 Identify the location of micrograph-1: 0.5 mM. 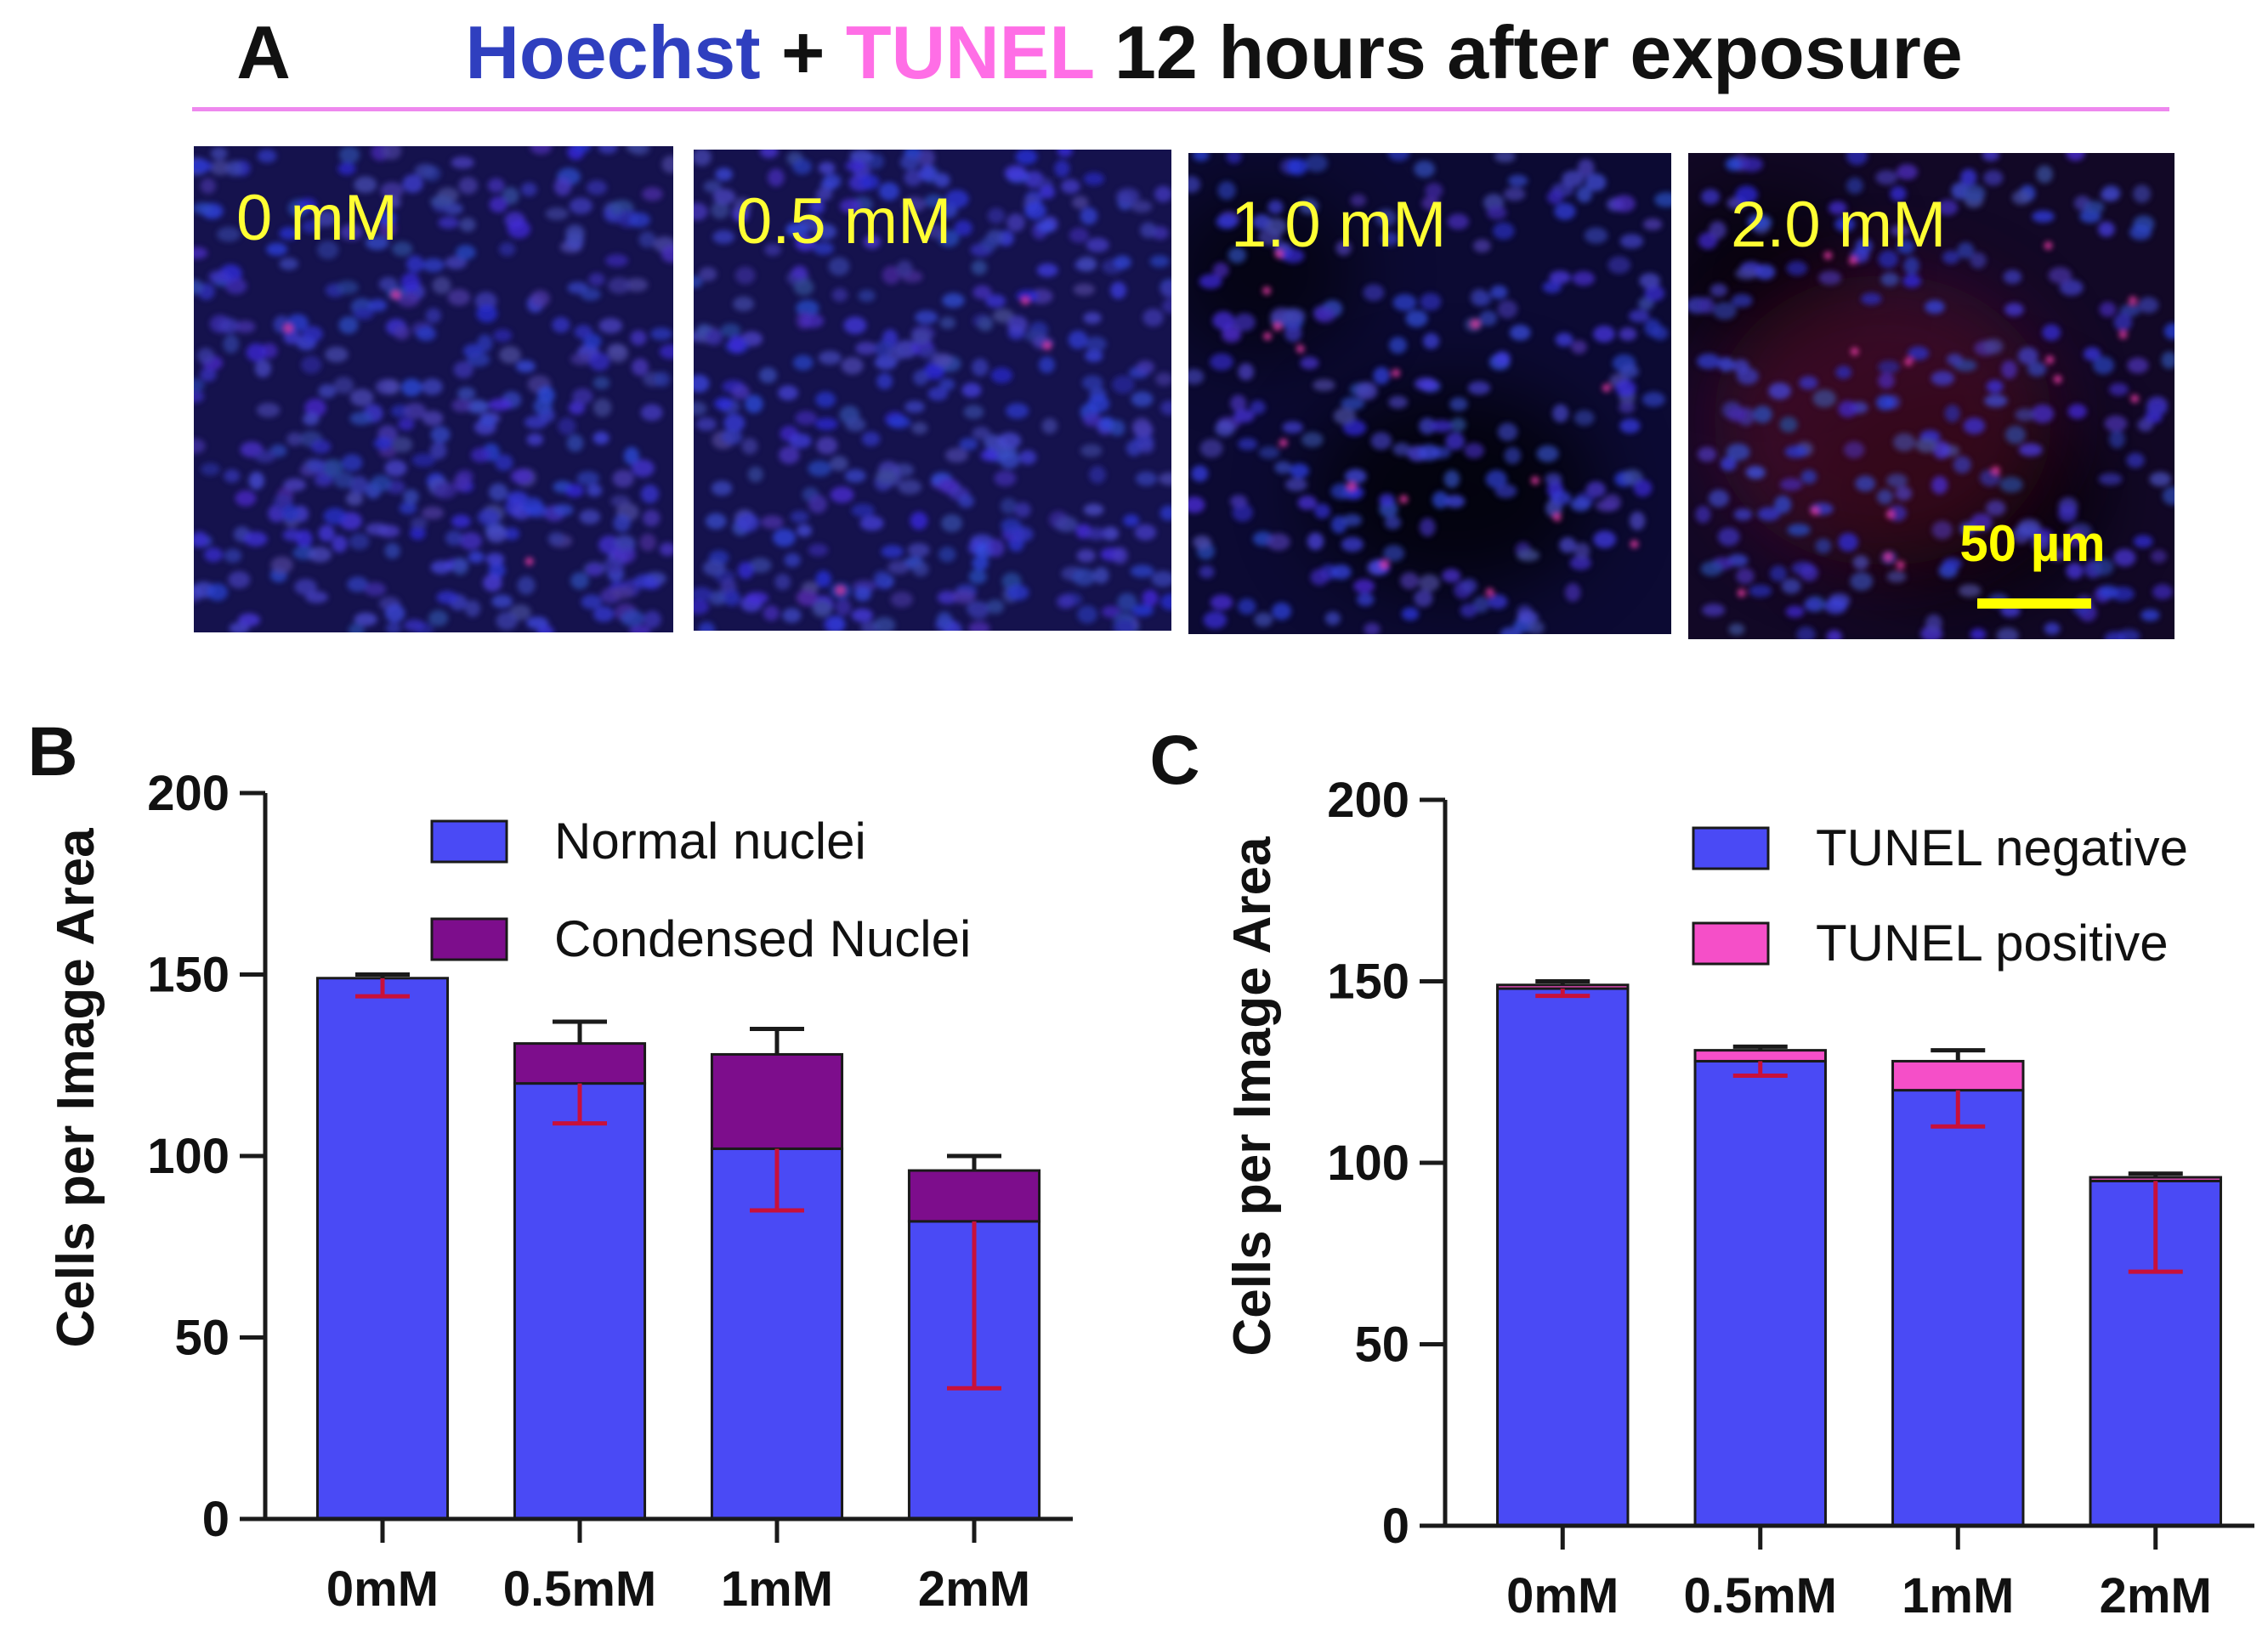
(932, 390).